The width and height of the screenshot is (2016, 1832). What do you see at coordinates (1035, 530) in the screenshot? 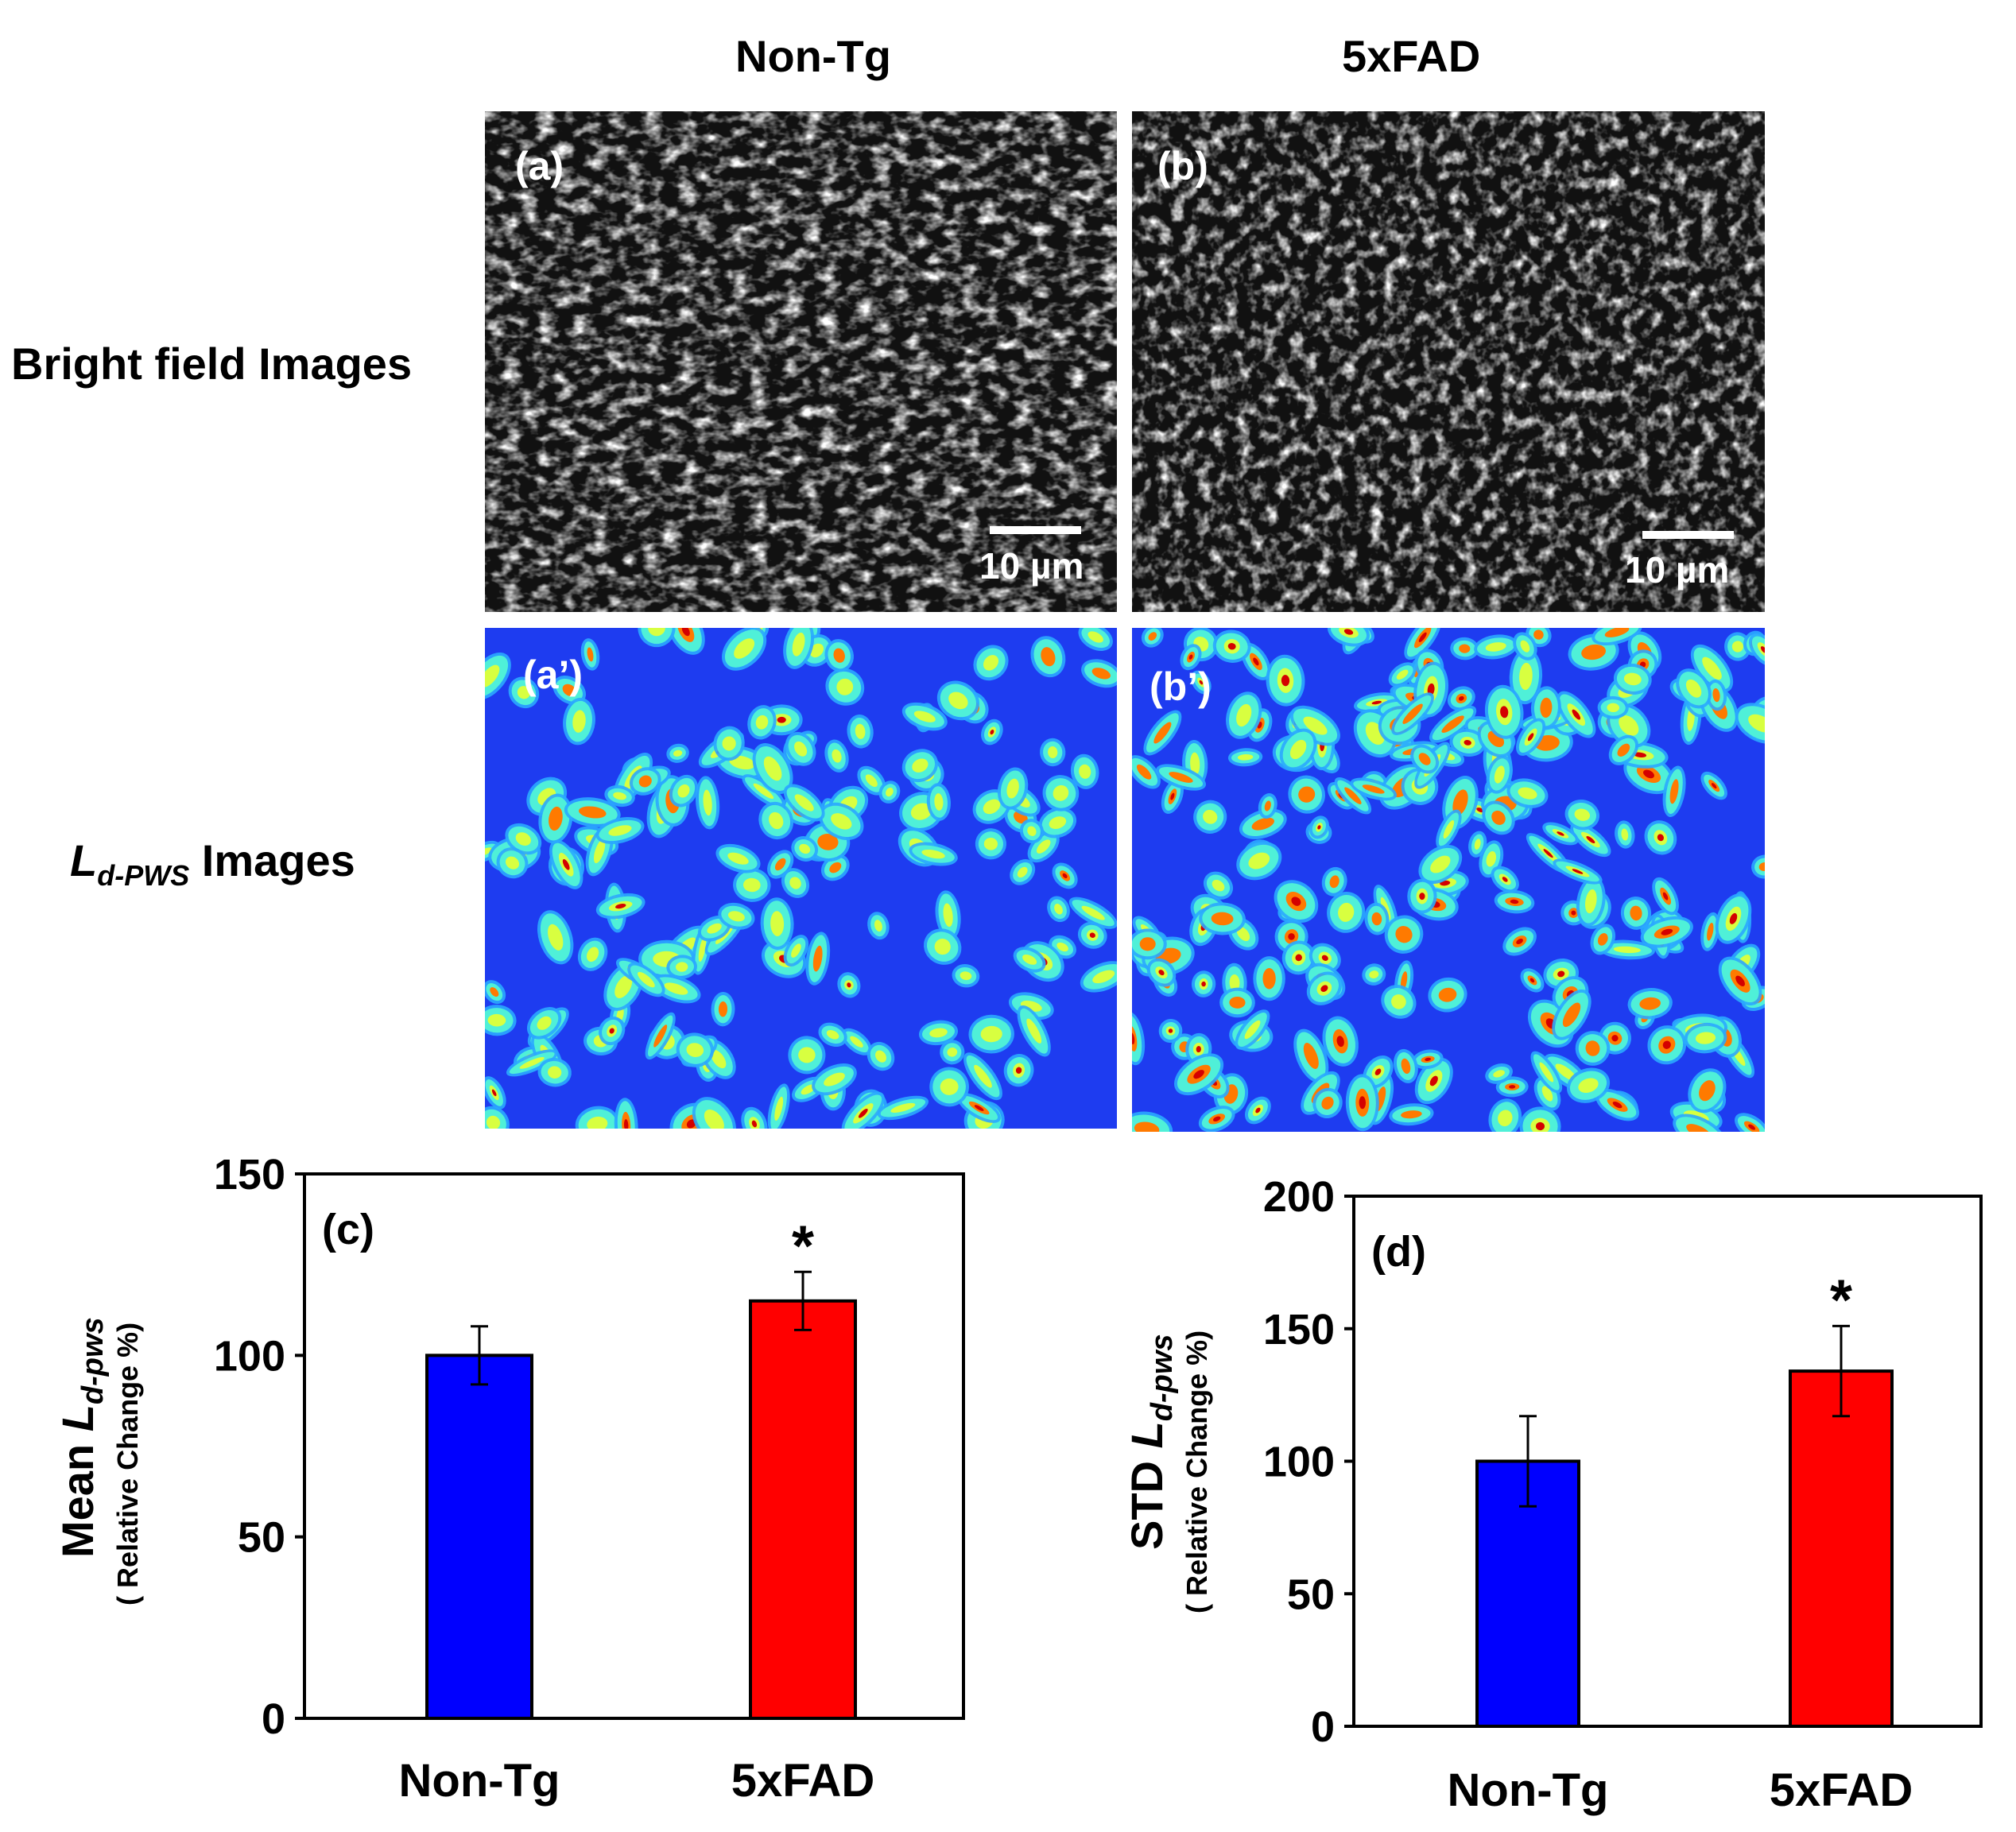
I see `scale-bar-a` at bounding box center [1035, 530].